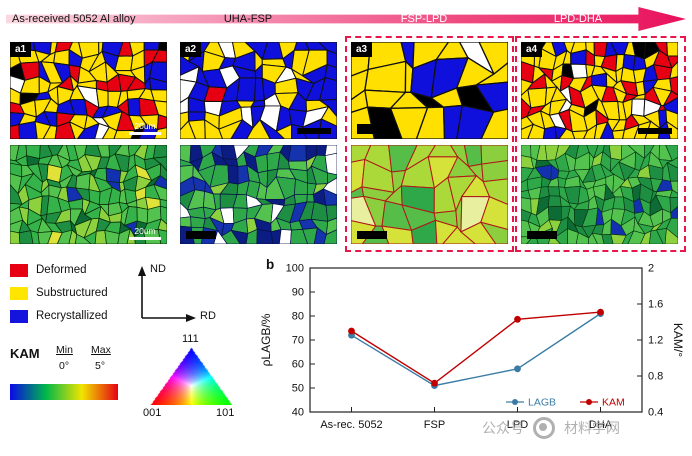 The width and height of the screenshot is (692, 456). What do you see at coordinates (655, 413) in the screenshot?
I see `svg-text: 0.4` at bounding box center [655, 413].